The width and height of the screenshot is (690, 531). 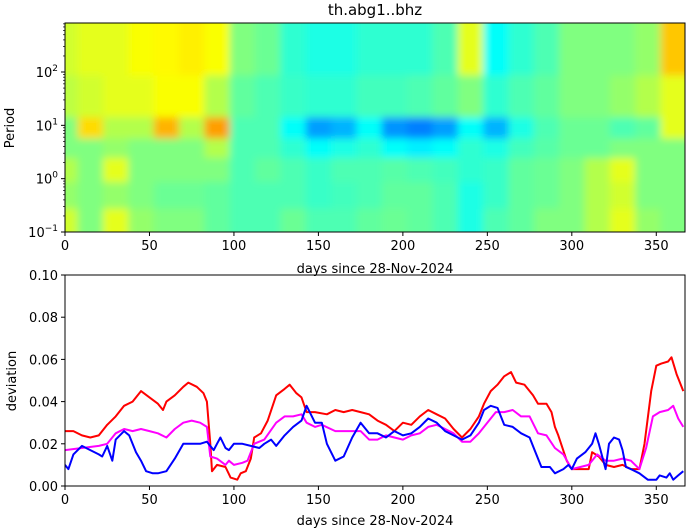 I want to click on y-tick-label: 0.10, so click(x=43, y=276).